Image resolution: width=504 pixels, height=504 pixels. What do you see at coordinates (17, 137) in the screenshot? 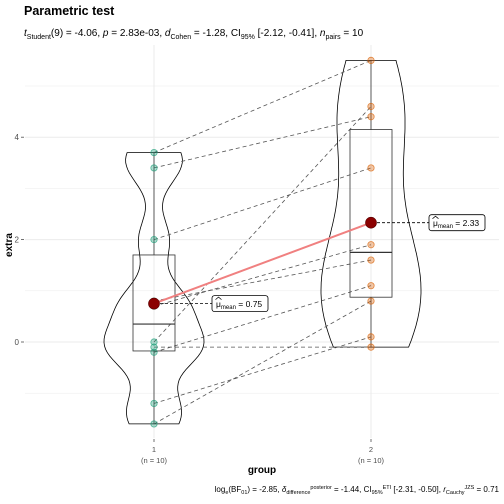
I see `y-tick-label: 4` at bounding box center [17, 137].